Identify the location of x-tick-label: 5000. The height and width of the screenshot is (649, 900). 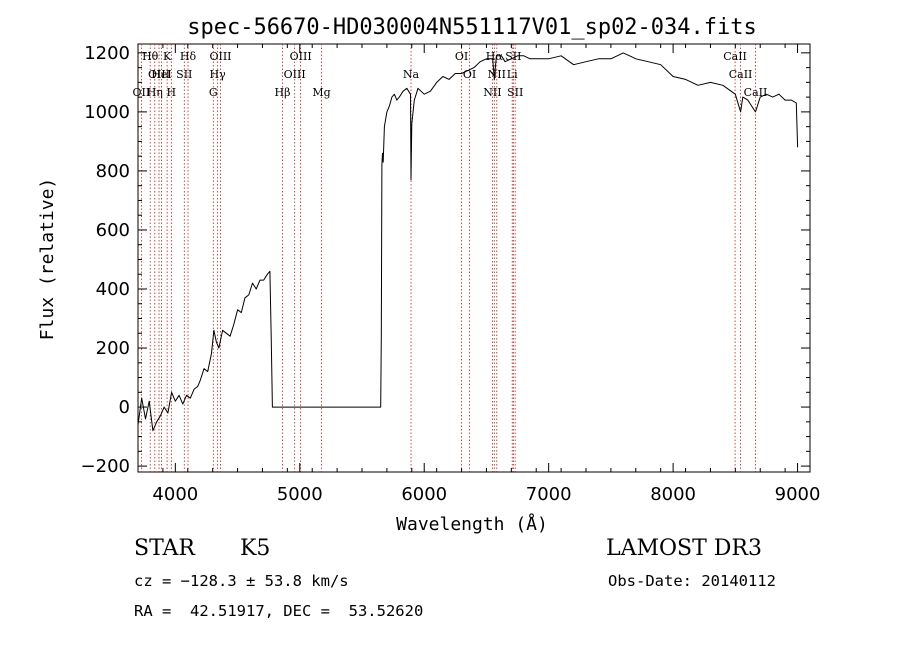
(300, 494).